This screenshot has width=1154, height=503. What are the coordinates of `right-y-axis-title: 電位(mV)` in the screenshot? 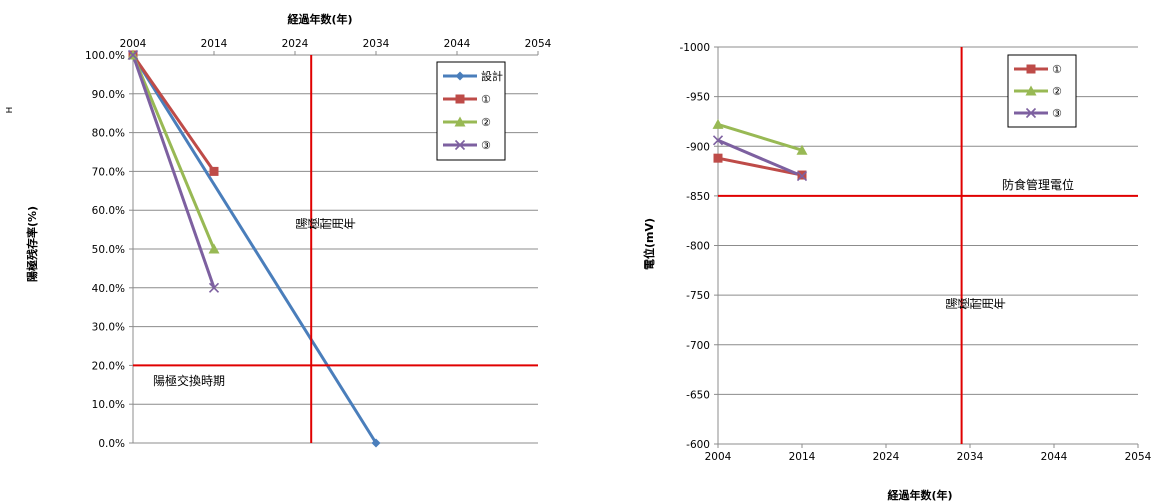 It's located at (649, 244).